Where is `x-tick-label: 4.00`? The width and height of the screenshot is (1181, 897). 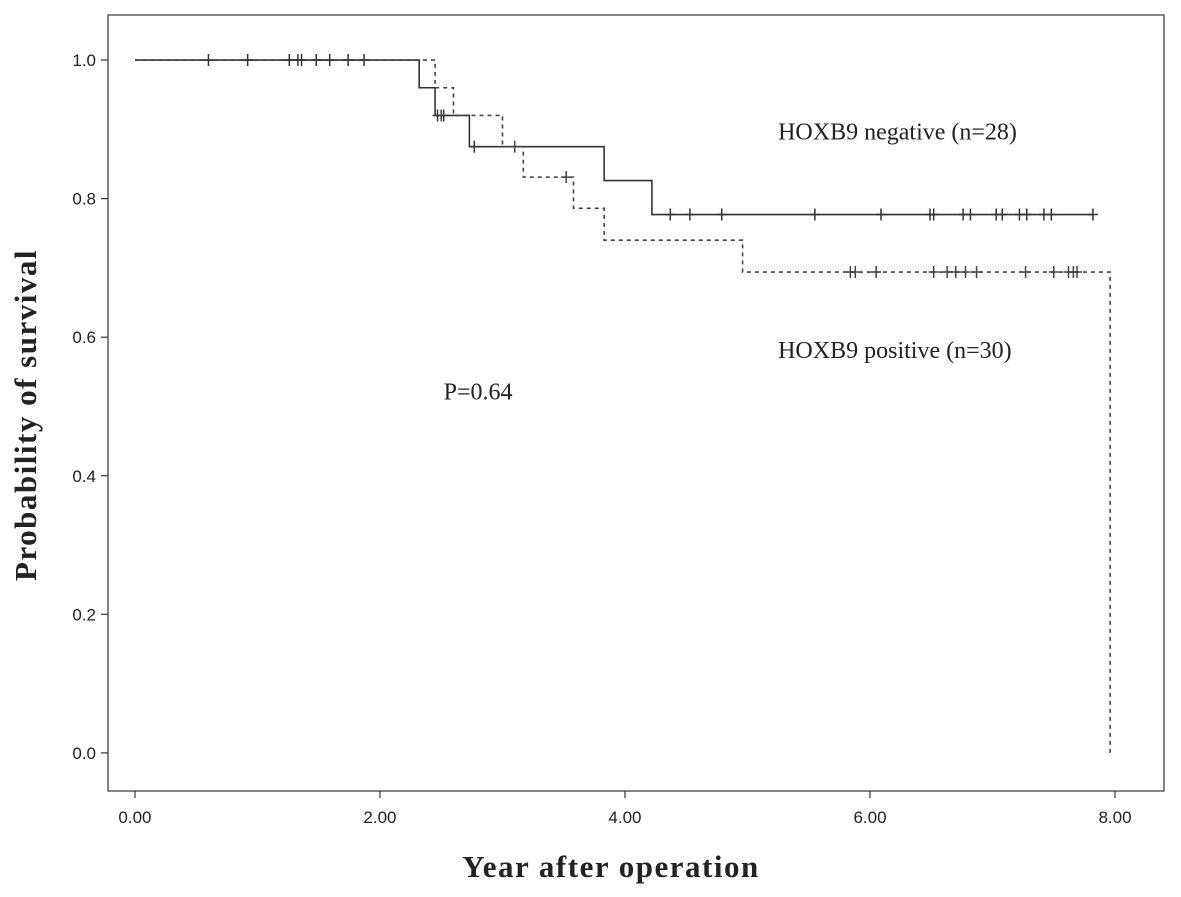
x-tick-label: 4.00 is located at coordinates (624, 817).